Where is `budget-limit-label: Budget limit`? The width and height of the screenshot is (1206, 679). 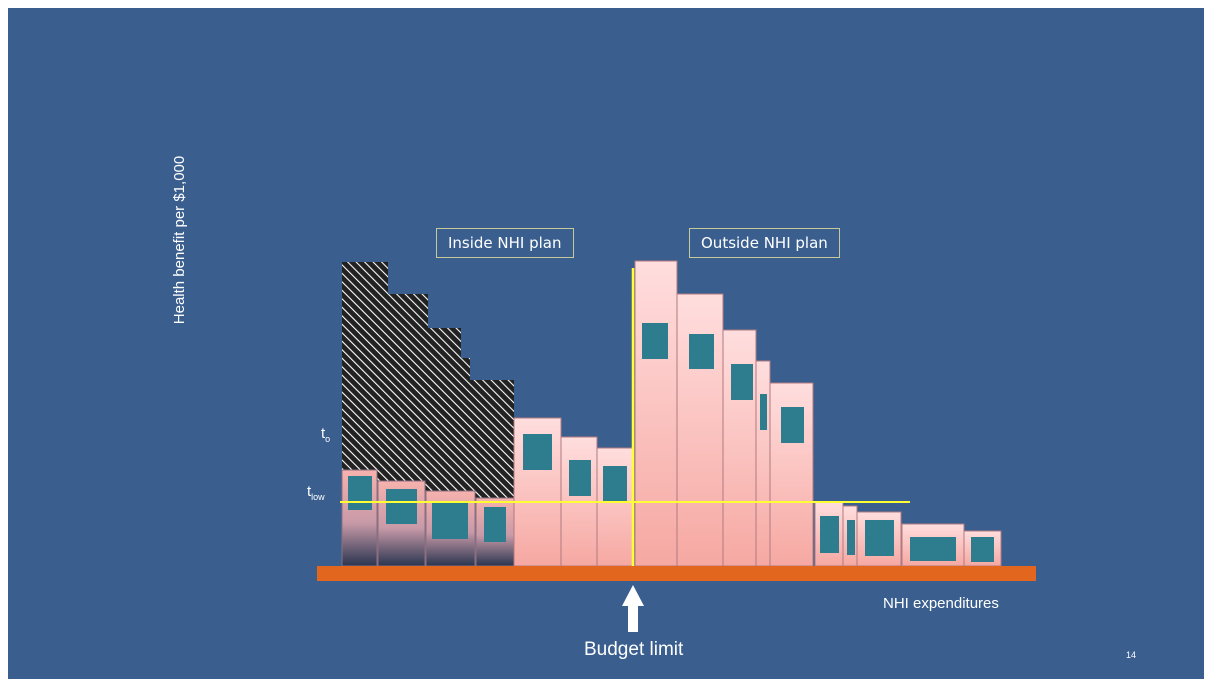
budget-limit-label: Budget limit is located at coordinates (634, 649).